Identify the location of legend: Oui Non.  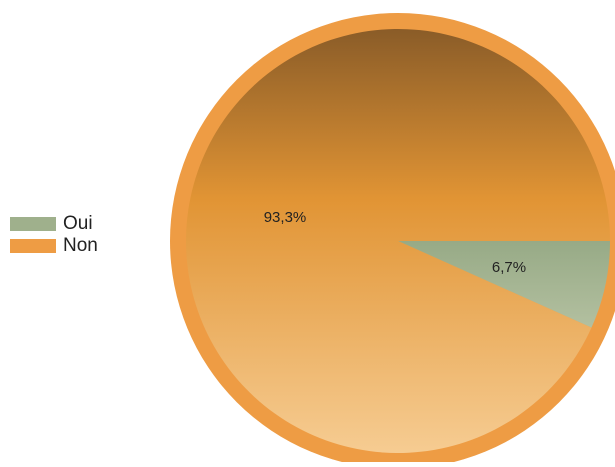
(54, 236).